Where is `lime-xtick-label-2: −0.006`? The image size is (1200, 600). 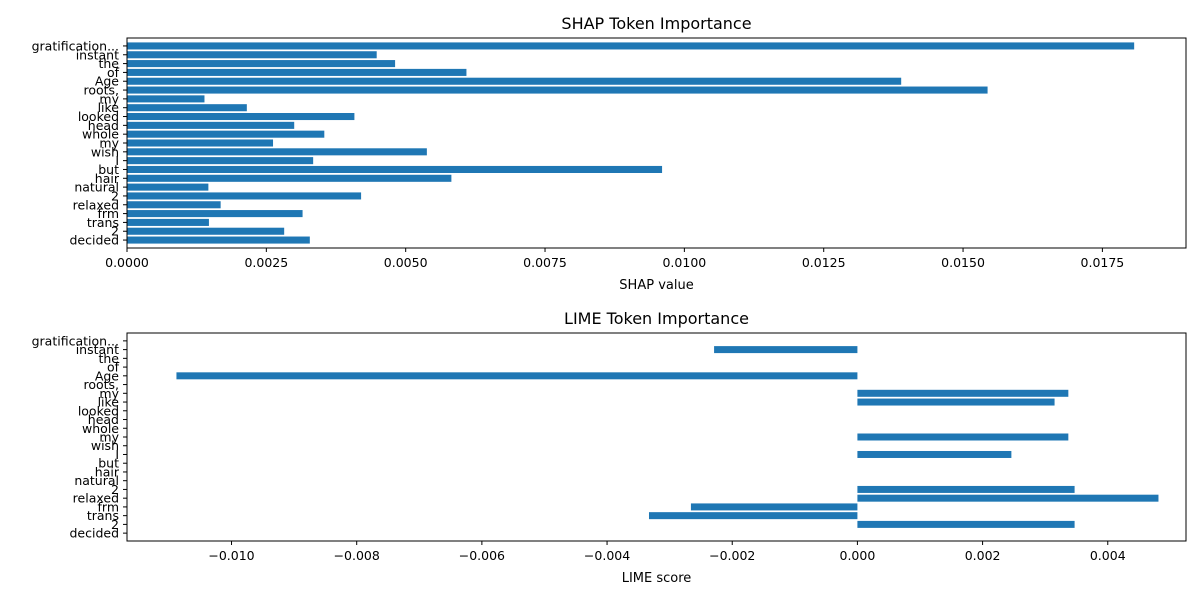
lime-xtick-label-2: −0.006 is located at coordinates (482, 555).